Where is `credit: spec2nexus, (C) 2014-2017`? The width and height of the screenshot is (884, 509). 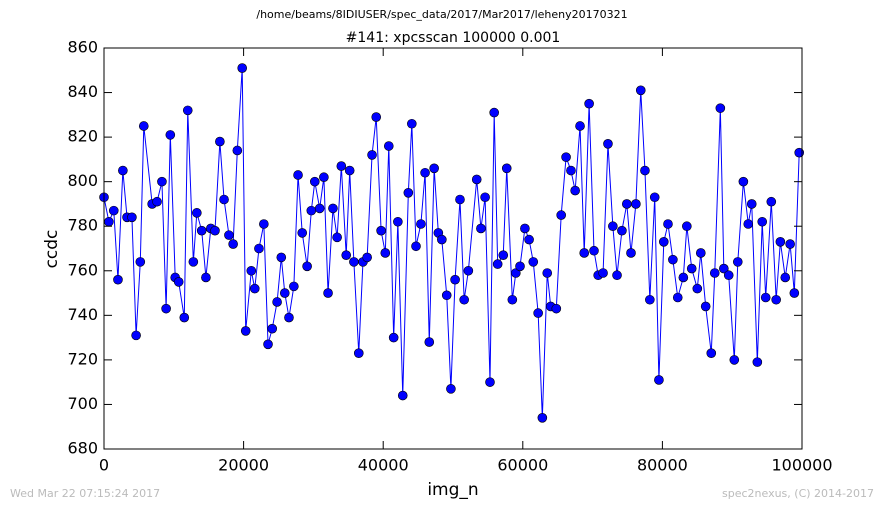 credit: spec2nexus, (C) 2014-2017 is located at coordinates (798, 493).